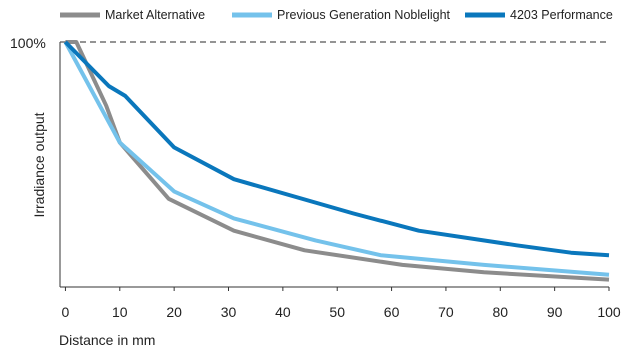  What do you see at coordinates (28, 43) in the screenshot?
I see `y-tick-label-100: 100%` at bounding box center [28, 43].